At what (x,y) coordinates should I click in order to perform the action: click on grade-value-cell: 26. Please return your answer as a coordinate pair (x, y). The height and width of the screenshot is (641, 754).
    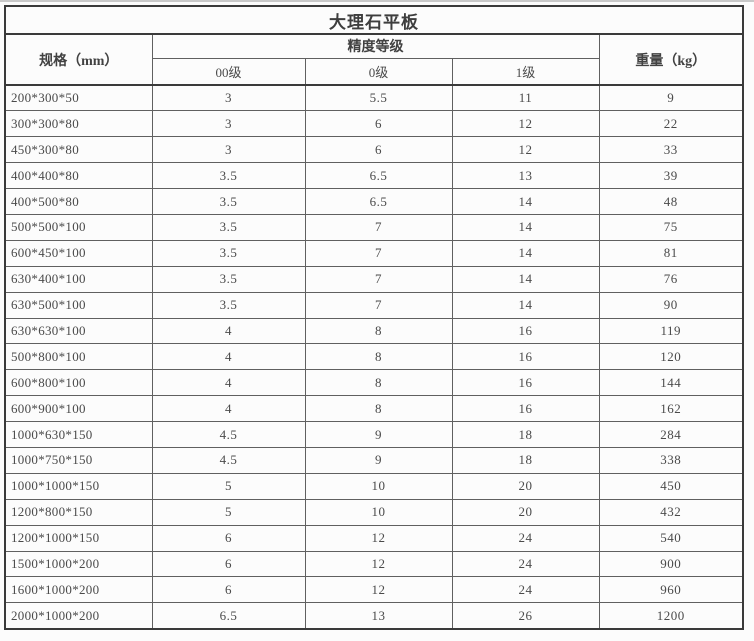
    Looking at the image, I should click on (525, 616).